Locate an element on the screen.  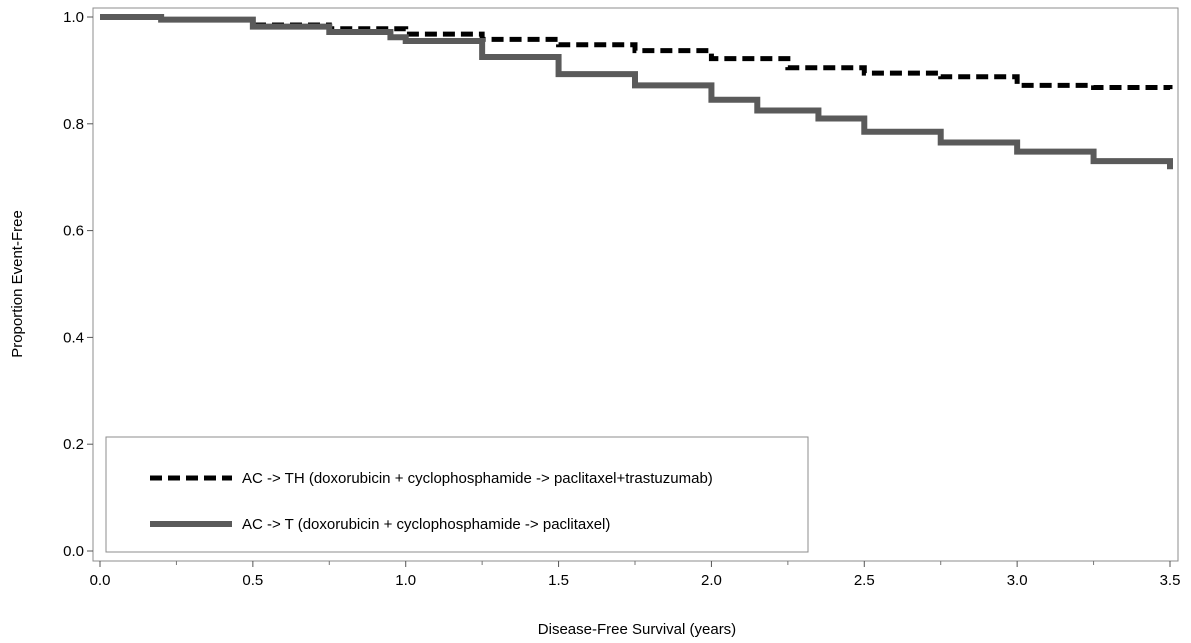
x-axis-title: Disease-Free Survival (years) is located at coordinates (637, 629).